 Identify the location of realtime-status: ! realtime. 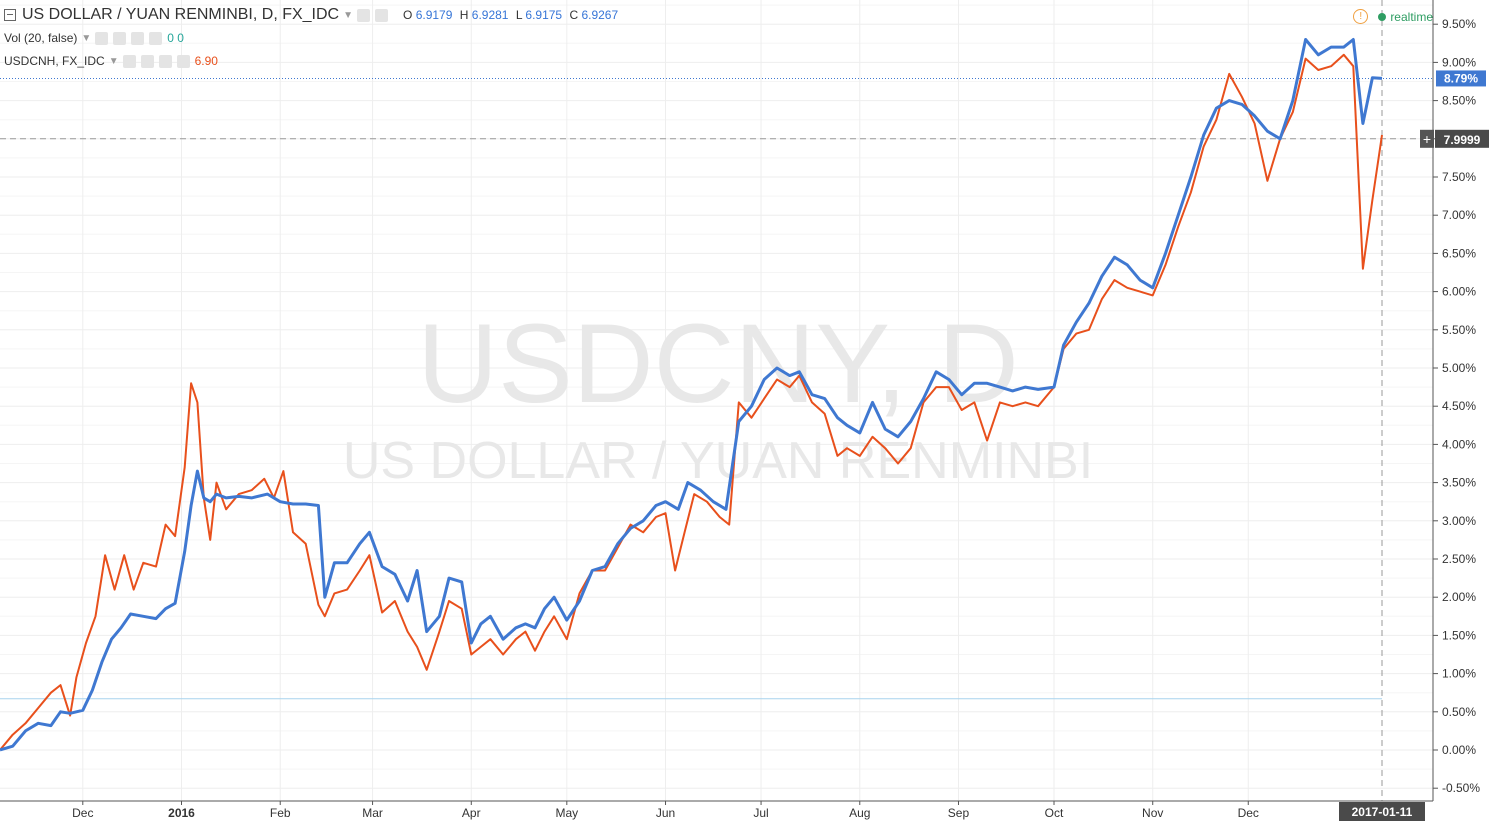
(1393, 16).